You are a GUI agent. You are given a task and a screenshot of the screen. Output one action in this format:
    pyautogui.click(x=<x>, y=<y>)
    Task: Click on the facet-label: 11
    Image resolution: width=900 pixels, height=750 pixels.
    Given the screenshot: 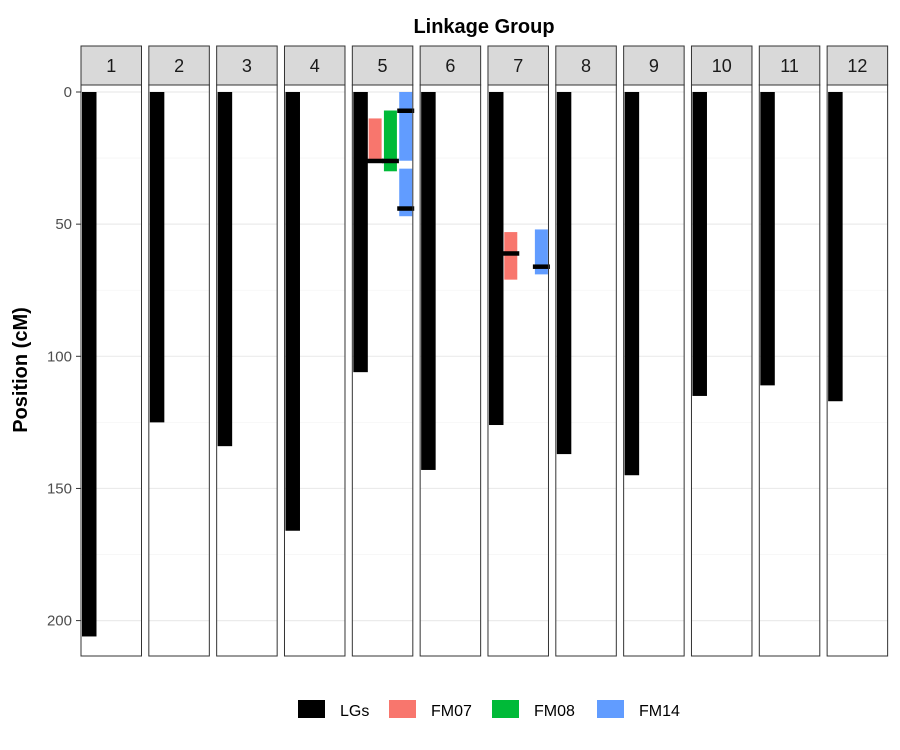 What is the action you would take?
    pyautogui.click(x=789, y=66)
    